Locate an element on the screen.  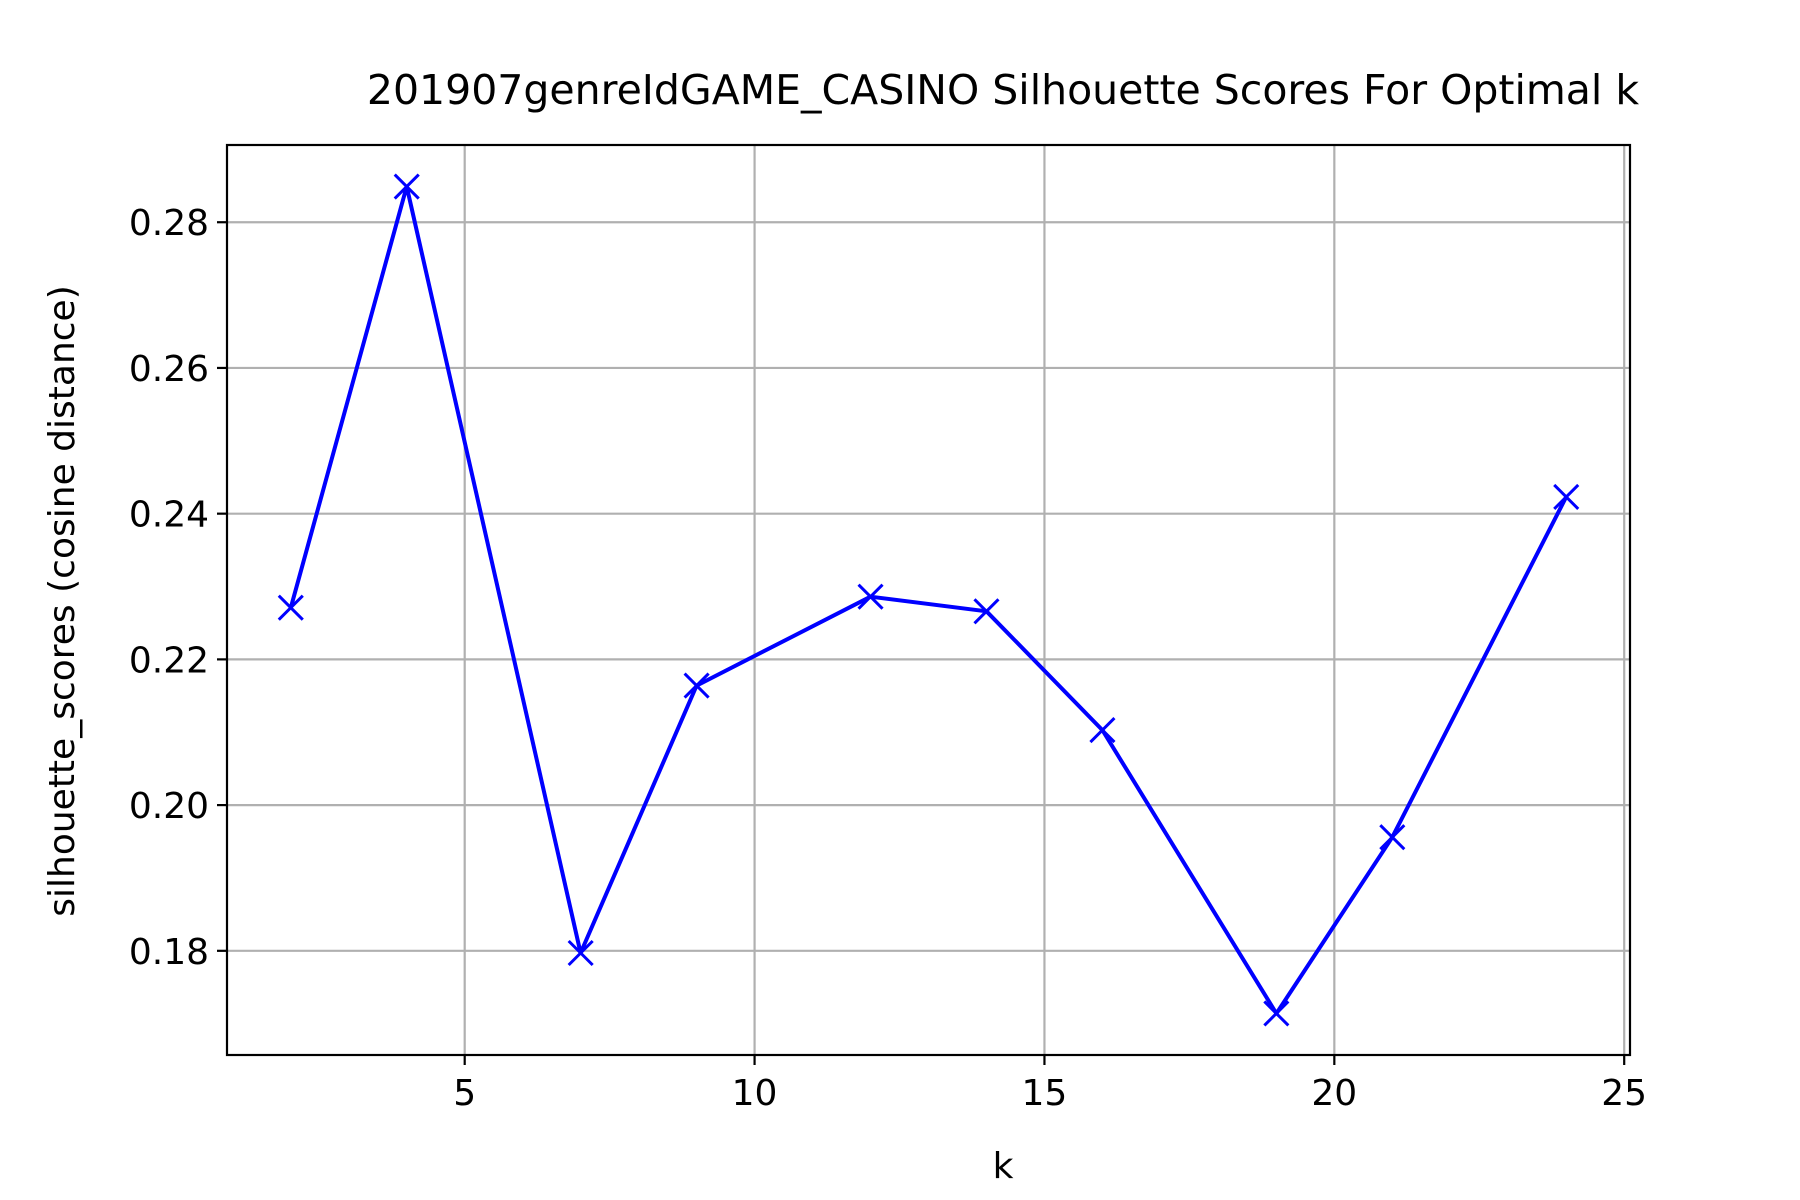
y-tick-label: 0.28 is located at coordinates (169, 223).